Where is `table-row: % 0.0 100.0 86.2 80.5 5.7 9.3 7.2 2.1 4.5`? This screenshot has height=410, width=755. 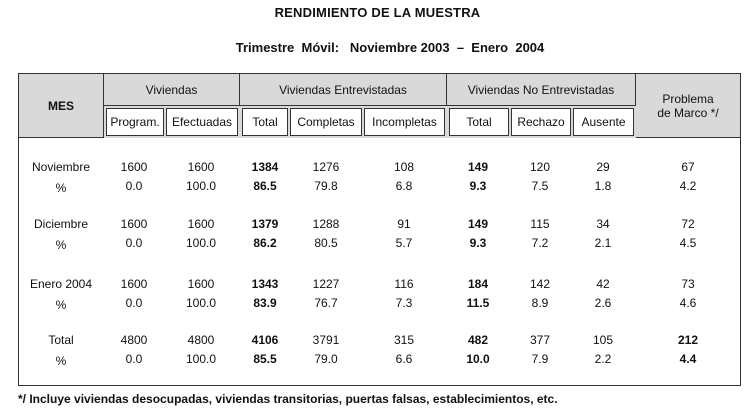 table-row: % 0.0 100.0 86.2 80.5 5.7 9.3 7.2 2.1 4.5 is located at coordinates (379, 244).